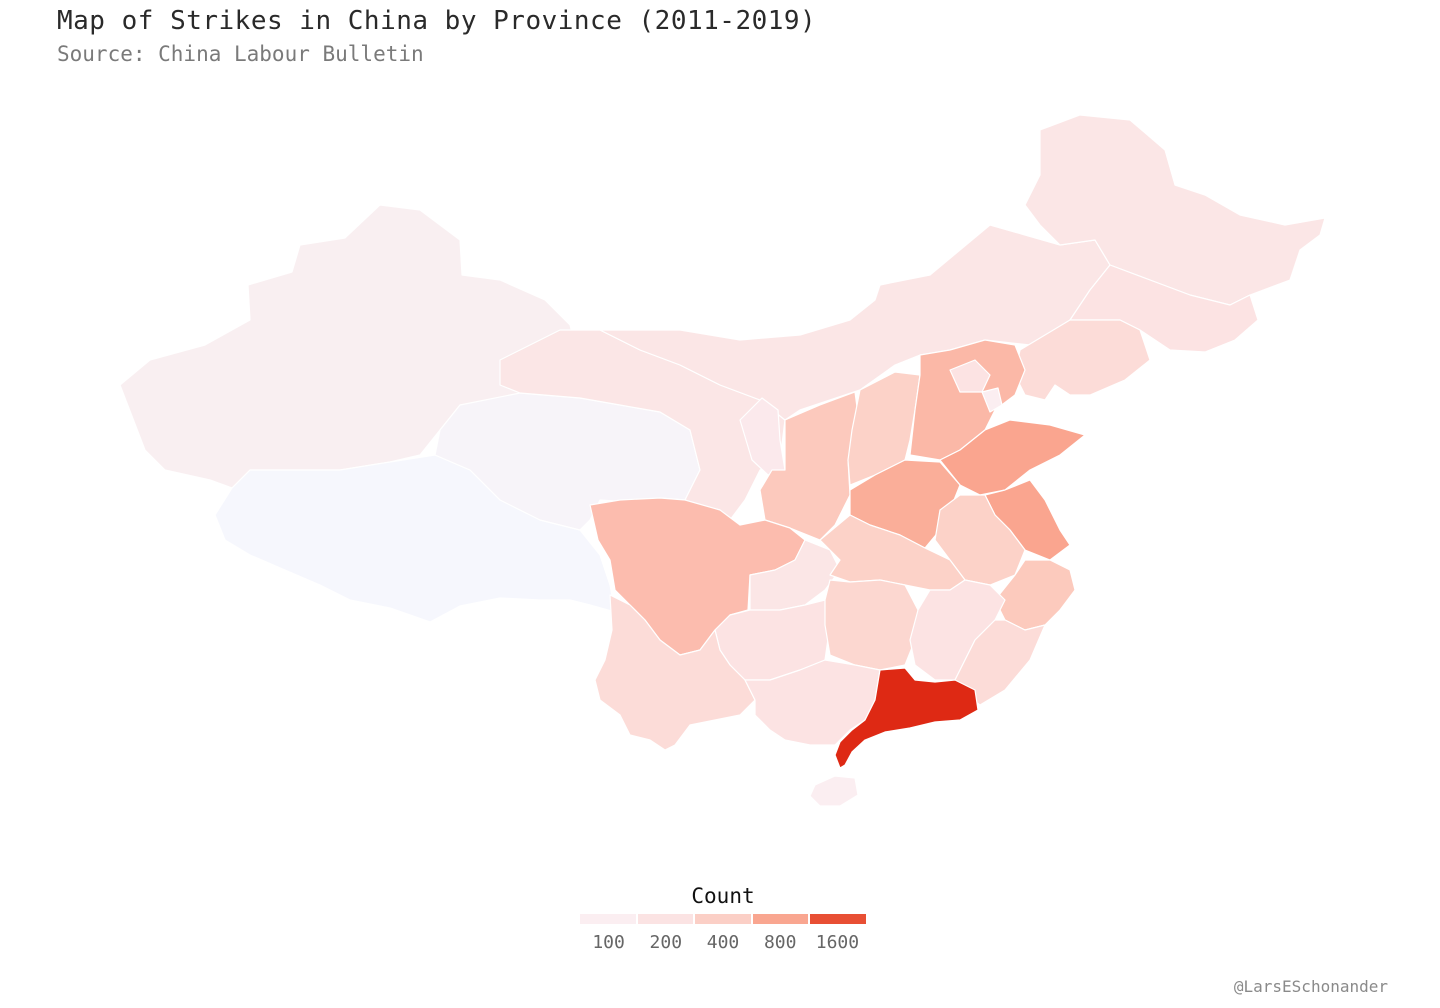 The width and height of the screenshot is (1440, 1008). What do you see at coordinates (1035, 595) in the screenshot?
I see `province-zhejiang` at bounding box center [1035, 595].